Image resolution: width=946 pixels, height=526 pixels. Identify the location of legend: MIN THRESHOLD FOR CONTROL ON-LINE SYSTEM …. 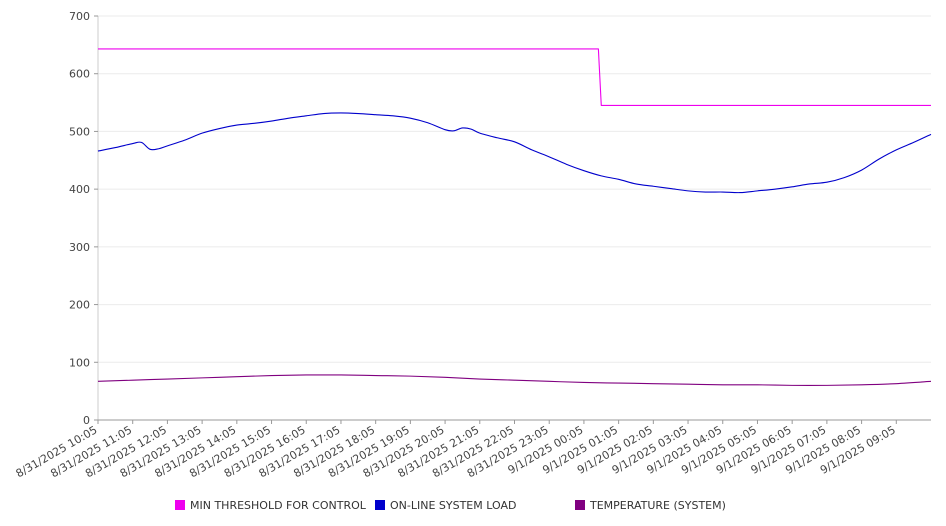
(450, 505).